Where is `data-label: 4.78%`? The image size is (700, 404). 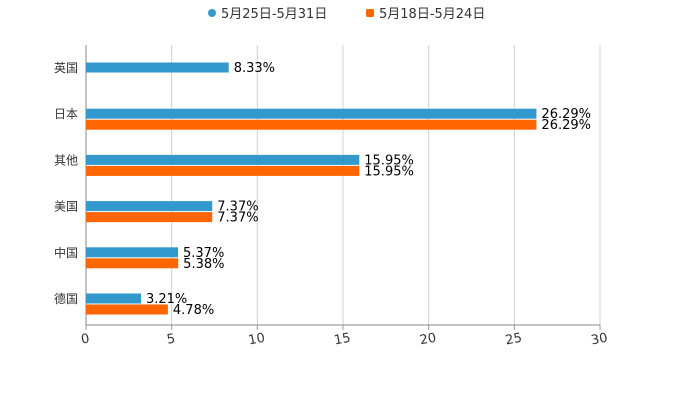
data-label: 4.78% is located at coordinates (193, 310).